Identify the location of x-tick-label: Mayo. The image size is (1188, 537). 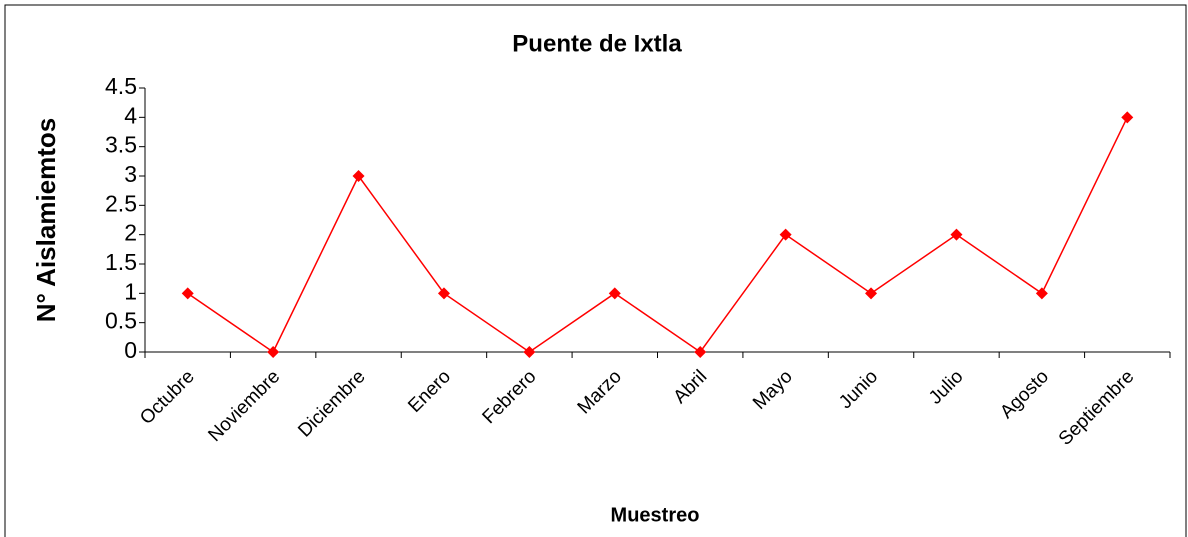
(773, 390).